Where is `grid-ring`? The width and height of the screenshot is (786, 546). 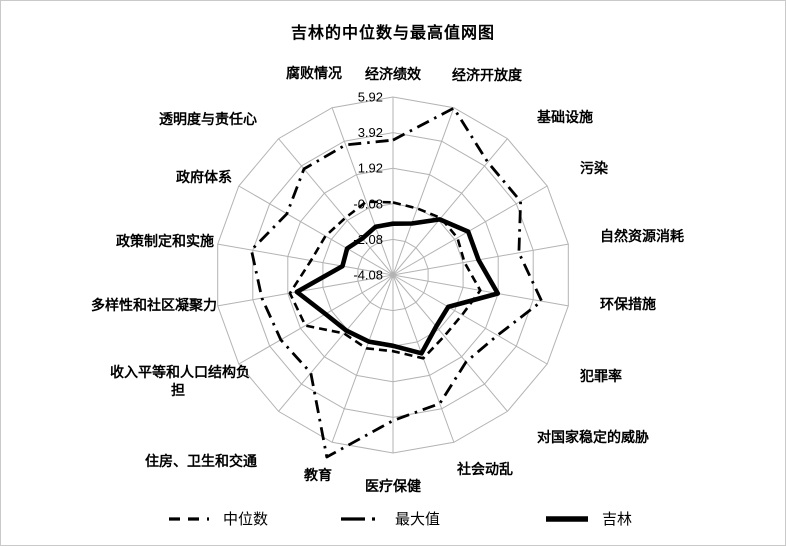
grid-ring is located at coordinates (393, 275).